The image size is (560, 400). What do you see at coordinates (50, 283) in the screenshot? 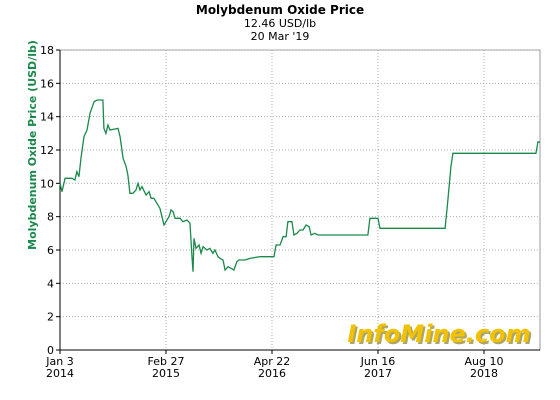
I see `y-tick-label: 4` at bounding box center [50, 283].